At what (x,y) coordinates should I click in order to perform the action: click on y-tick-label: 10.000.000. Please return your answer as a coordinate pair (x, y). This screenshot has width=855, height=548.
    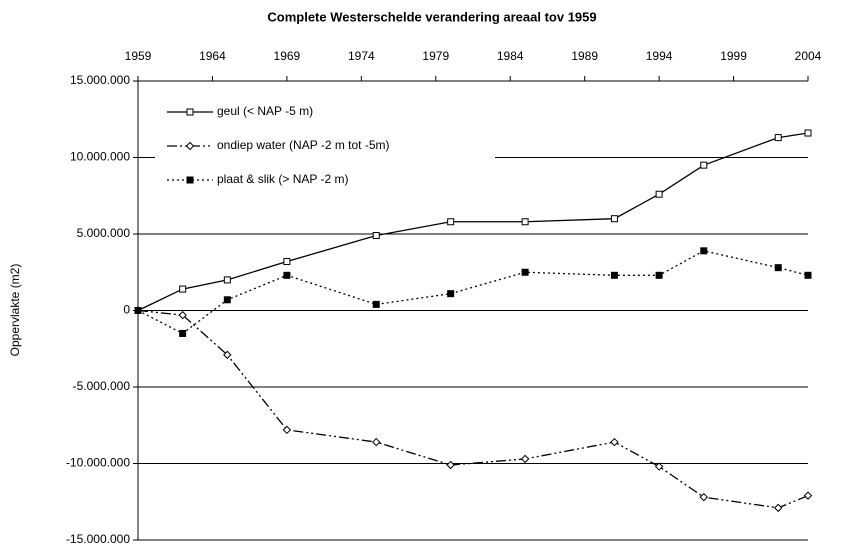
    Looking at the image, I should click on (100, 157).